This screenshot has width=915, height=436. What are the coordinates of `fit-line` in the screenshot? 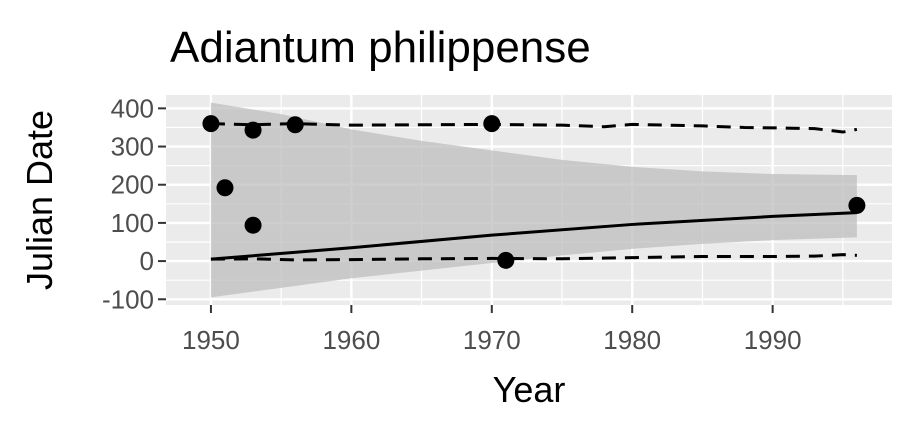 It's located at (533, 236).